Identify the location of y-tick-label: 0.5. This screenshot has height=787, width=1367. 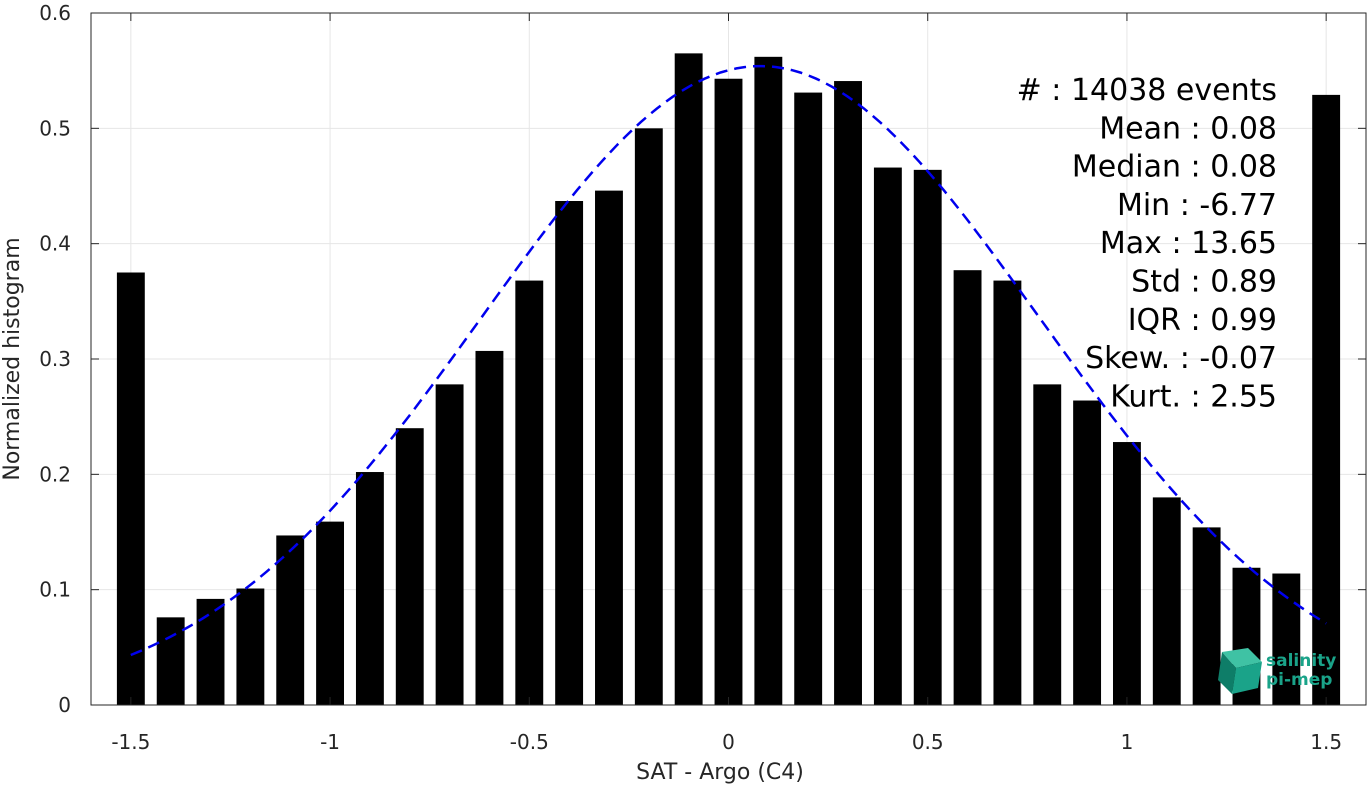
(55, 128).